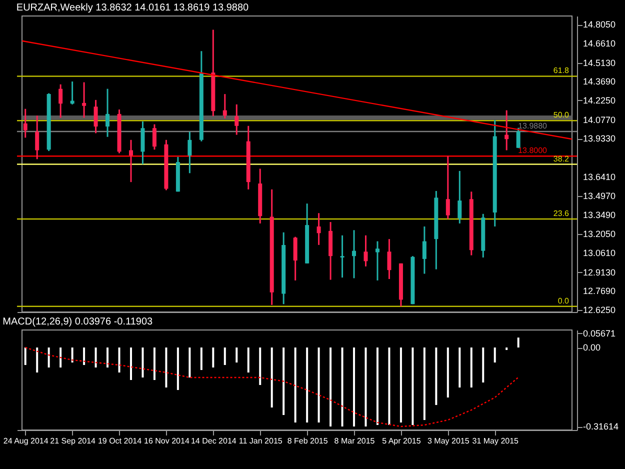 This screenshot has height=469, width=625. I want to click on y-tick-label: 13.3490, so click(599, 215).